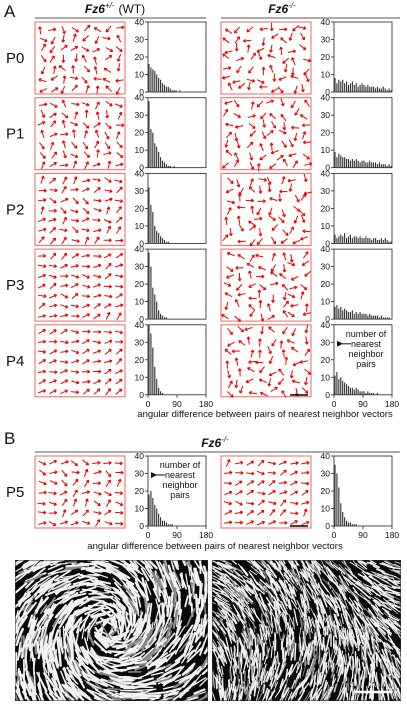 This screenshot has width=407, height=708. Describe the element at coordinates (225, 439) in the screenshot. I see `genotype: -/-` at that location.